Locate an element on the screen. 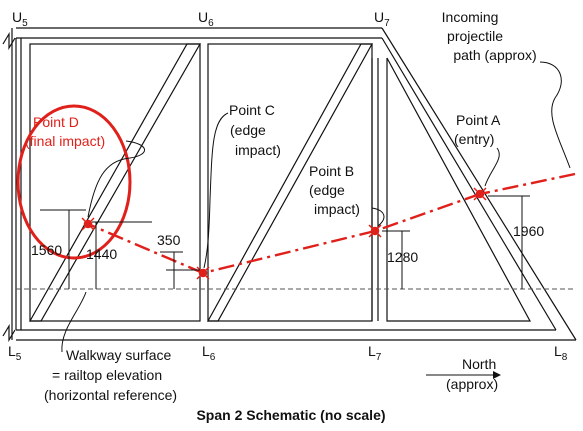 The image size is (583, 431). break-mark-bottom is located at coordinates (9, 333).